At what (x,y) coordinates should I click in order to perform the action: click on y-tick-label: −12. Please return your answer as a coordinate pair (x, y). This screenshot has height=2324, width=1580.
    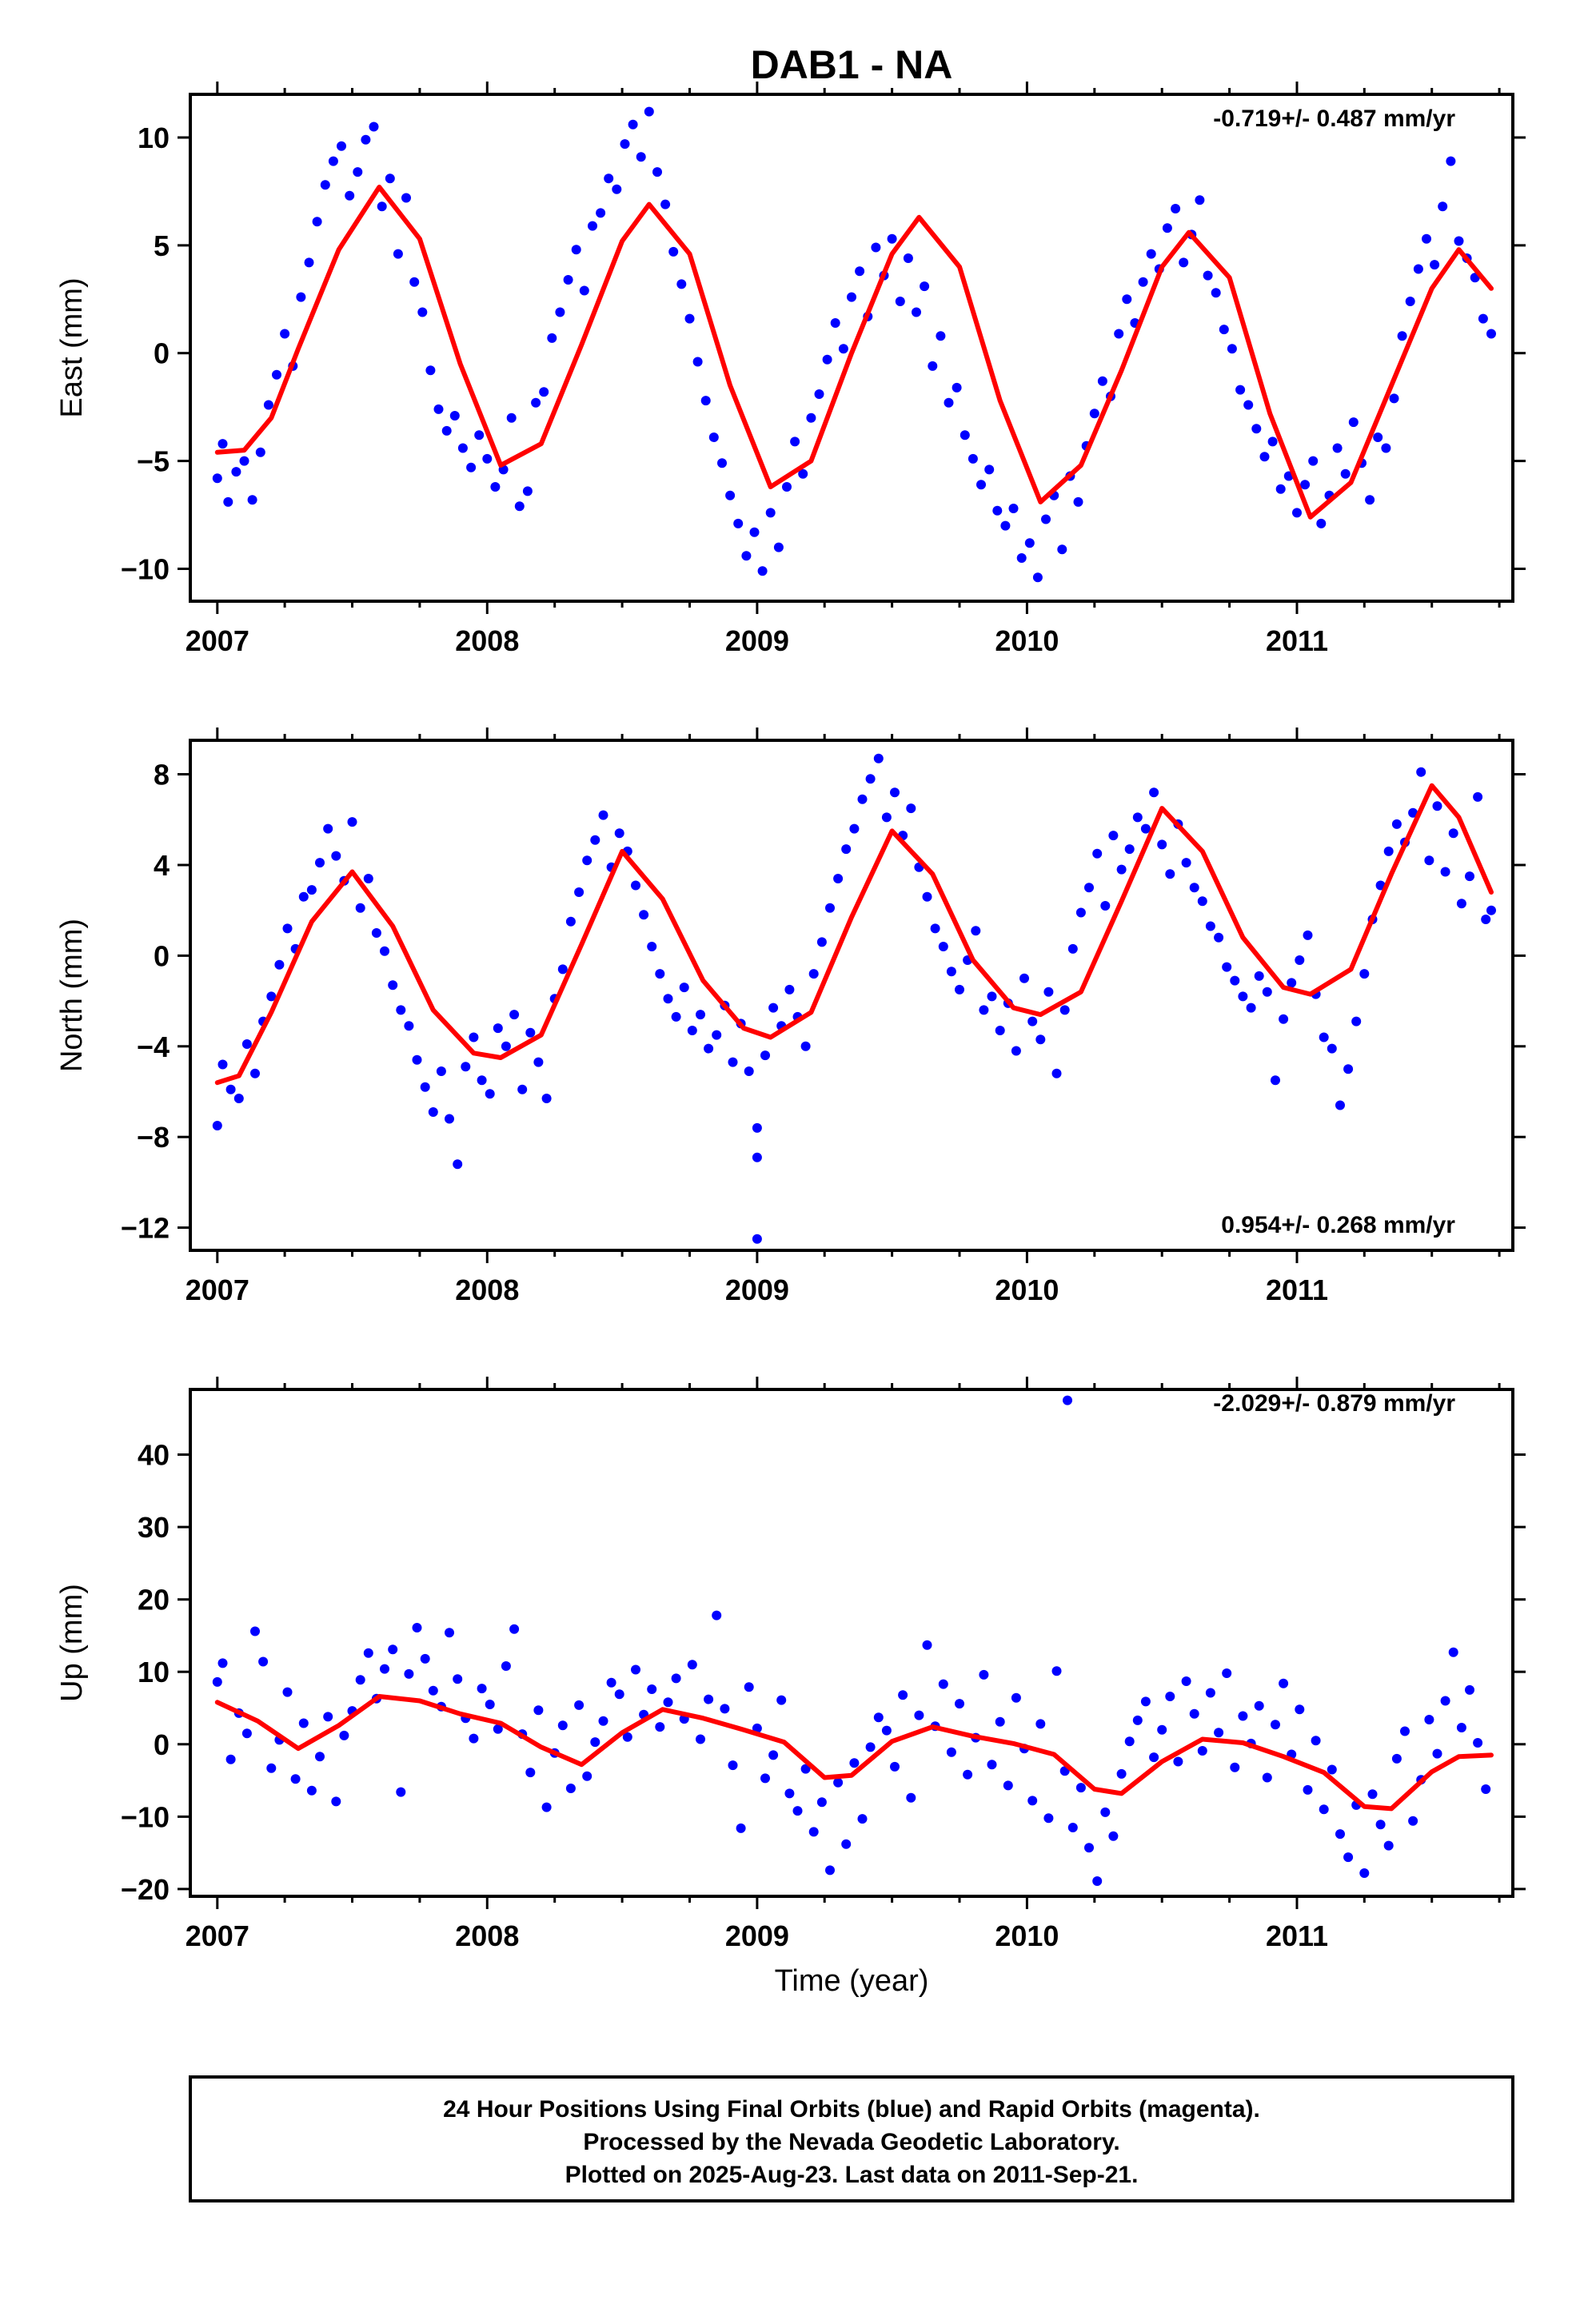
    Looking at the image, I should click on (146, 1229).